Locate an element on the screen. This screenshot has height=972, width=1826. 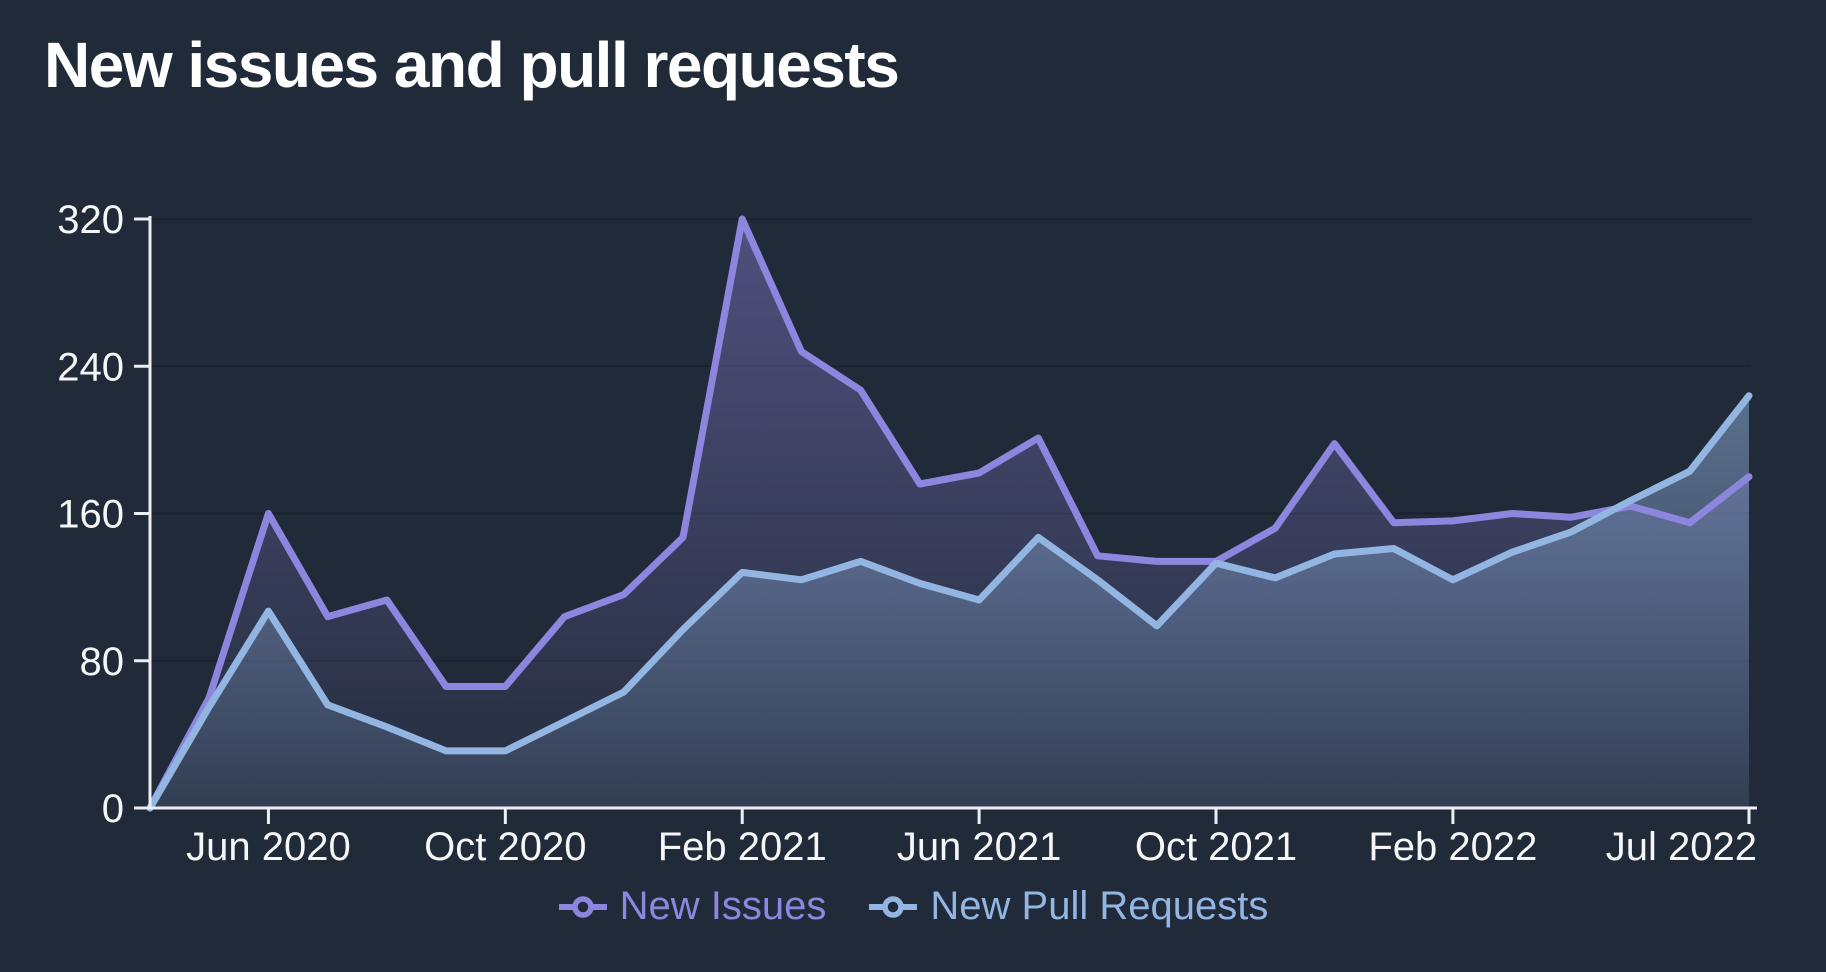
legend-item-new-pull-requests: New Pull Requests is located at coordinates (1068, 906).